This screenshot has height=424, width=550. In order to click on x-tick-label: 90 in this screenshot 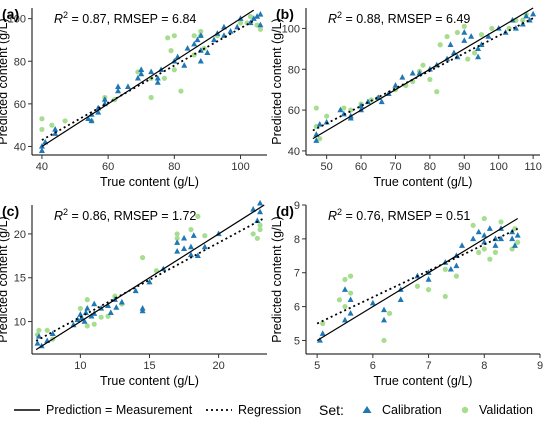, I will do `click(464, 167)`.